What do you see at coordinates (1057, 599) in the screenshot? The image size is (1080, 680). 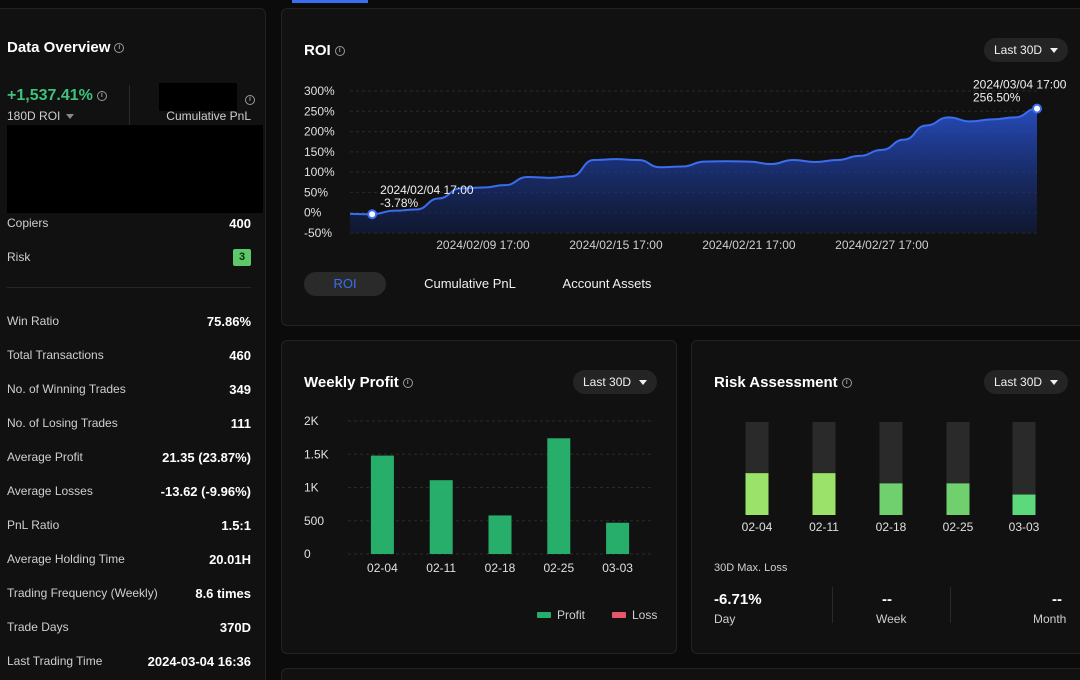 I see `max-loss-month-value: --` at bounding box center [1057, 599].